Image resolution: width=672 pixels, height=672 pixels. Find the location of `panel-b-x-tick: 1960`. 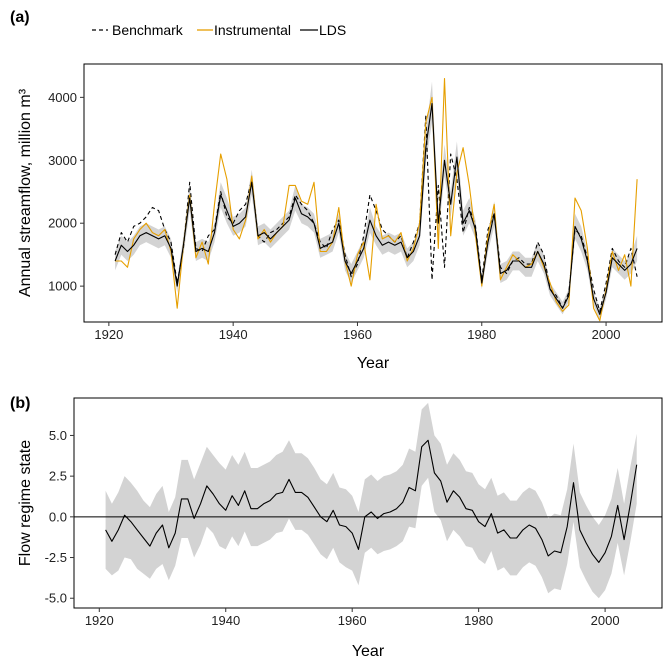

panel-b-x-tick: 1960 is located at coordinates (352, 618).